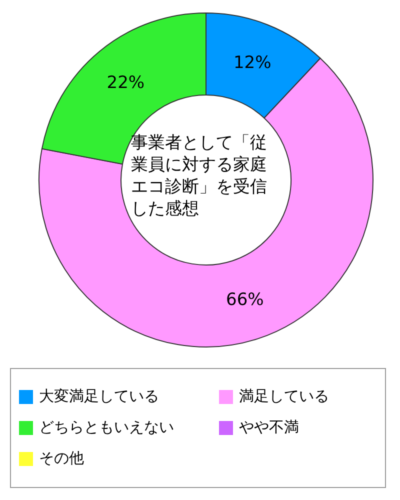 This screenshot has height=500, width=400. What do you see at coordinates (106, 427) in the screenshot?
I see `legend-label: どちらともいえない` at bounding box center [106, 427].